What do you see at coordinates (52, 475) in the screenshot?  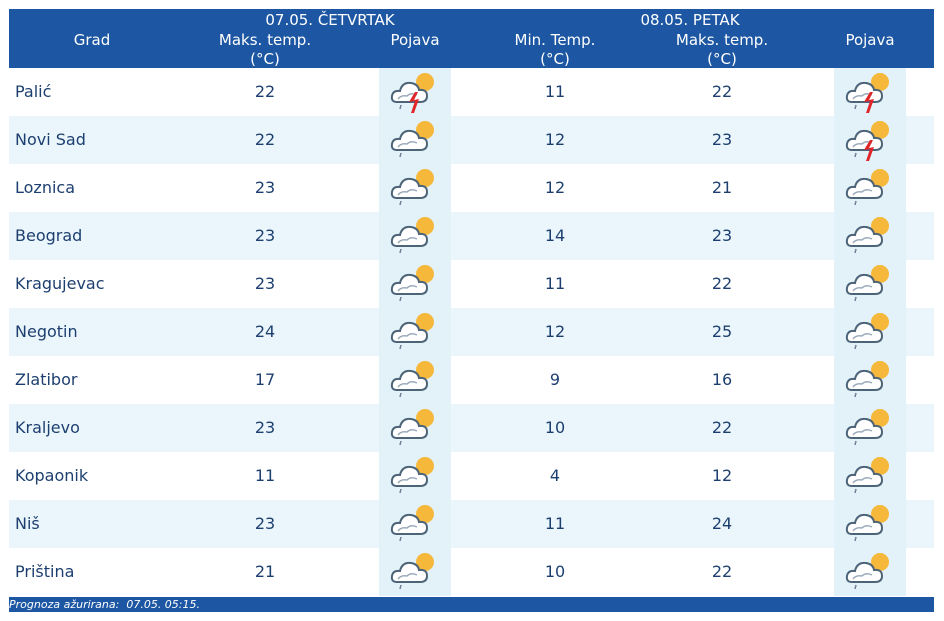 I see `city-name: Kopaonik` at bounding box center [52, 475].